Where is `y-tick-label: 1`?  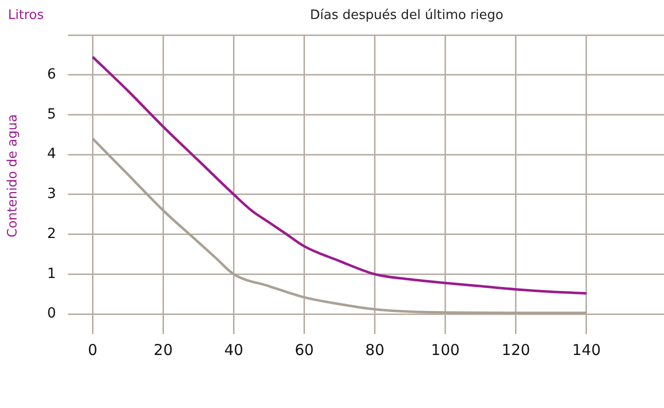 y-tick-label: 1 is located at coordinates (51, 274).